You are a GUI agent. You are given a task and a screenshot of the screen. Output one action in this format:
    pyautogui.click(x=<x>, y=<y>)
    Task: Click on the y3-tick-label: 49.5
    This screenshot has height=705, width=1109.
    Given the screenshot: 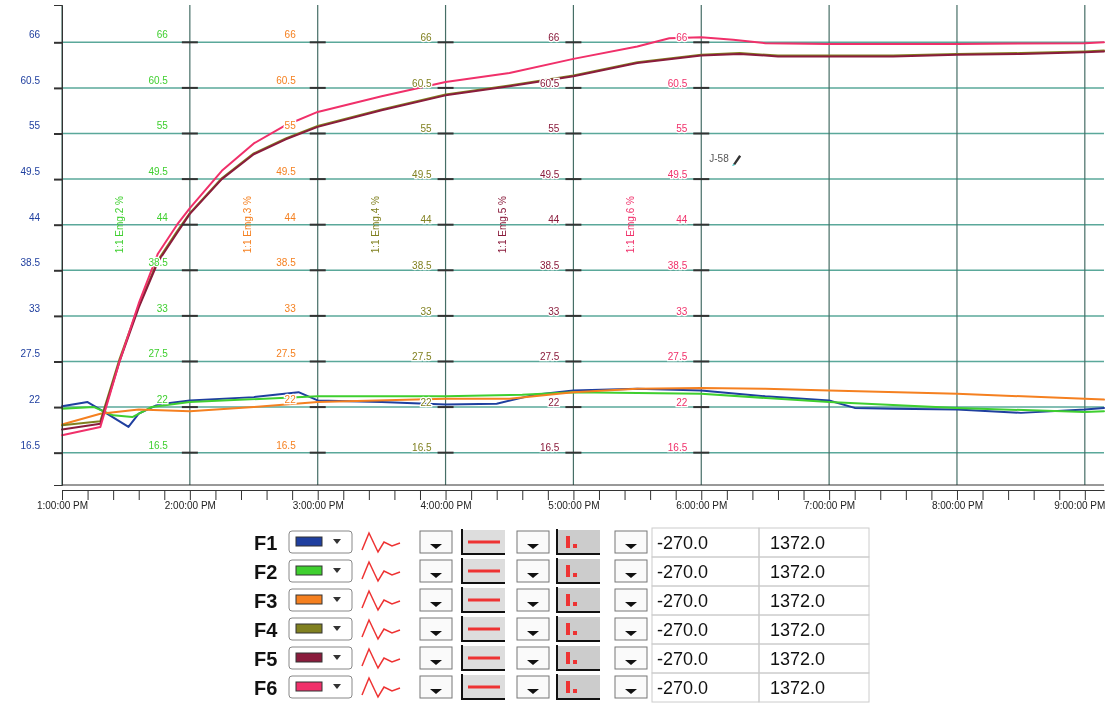 What is the action you would take?
    pyautogui.click(x=286, y=172)
    